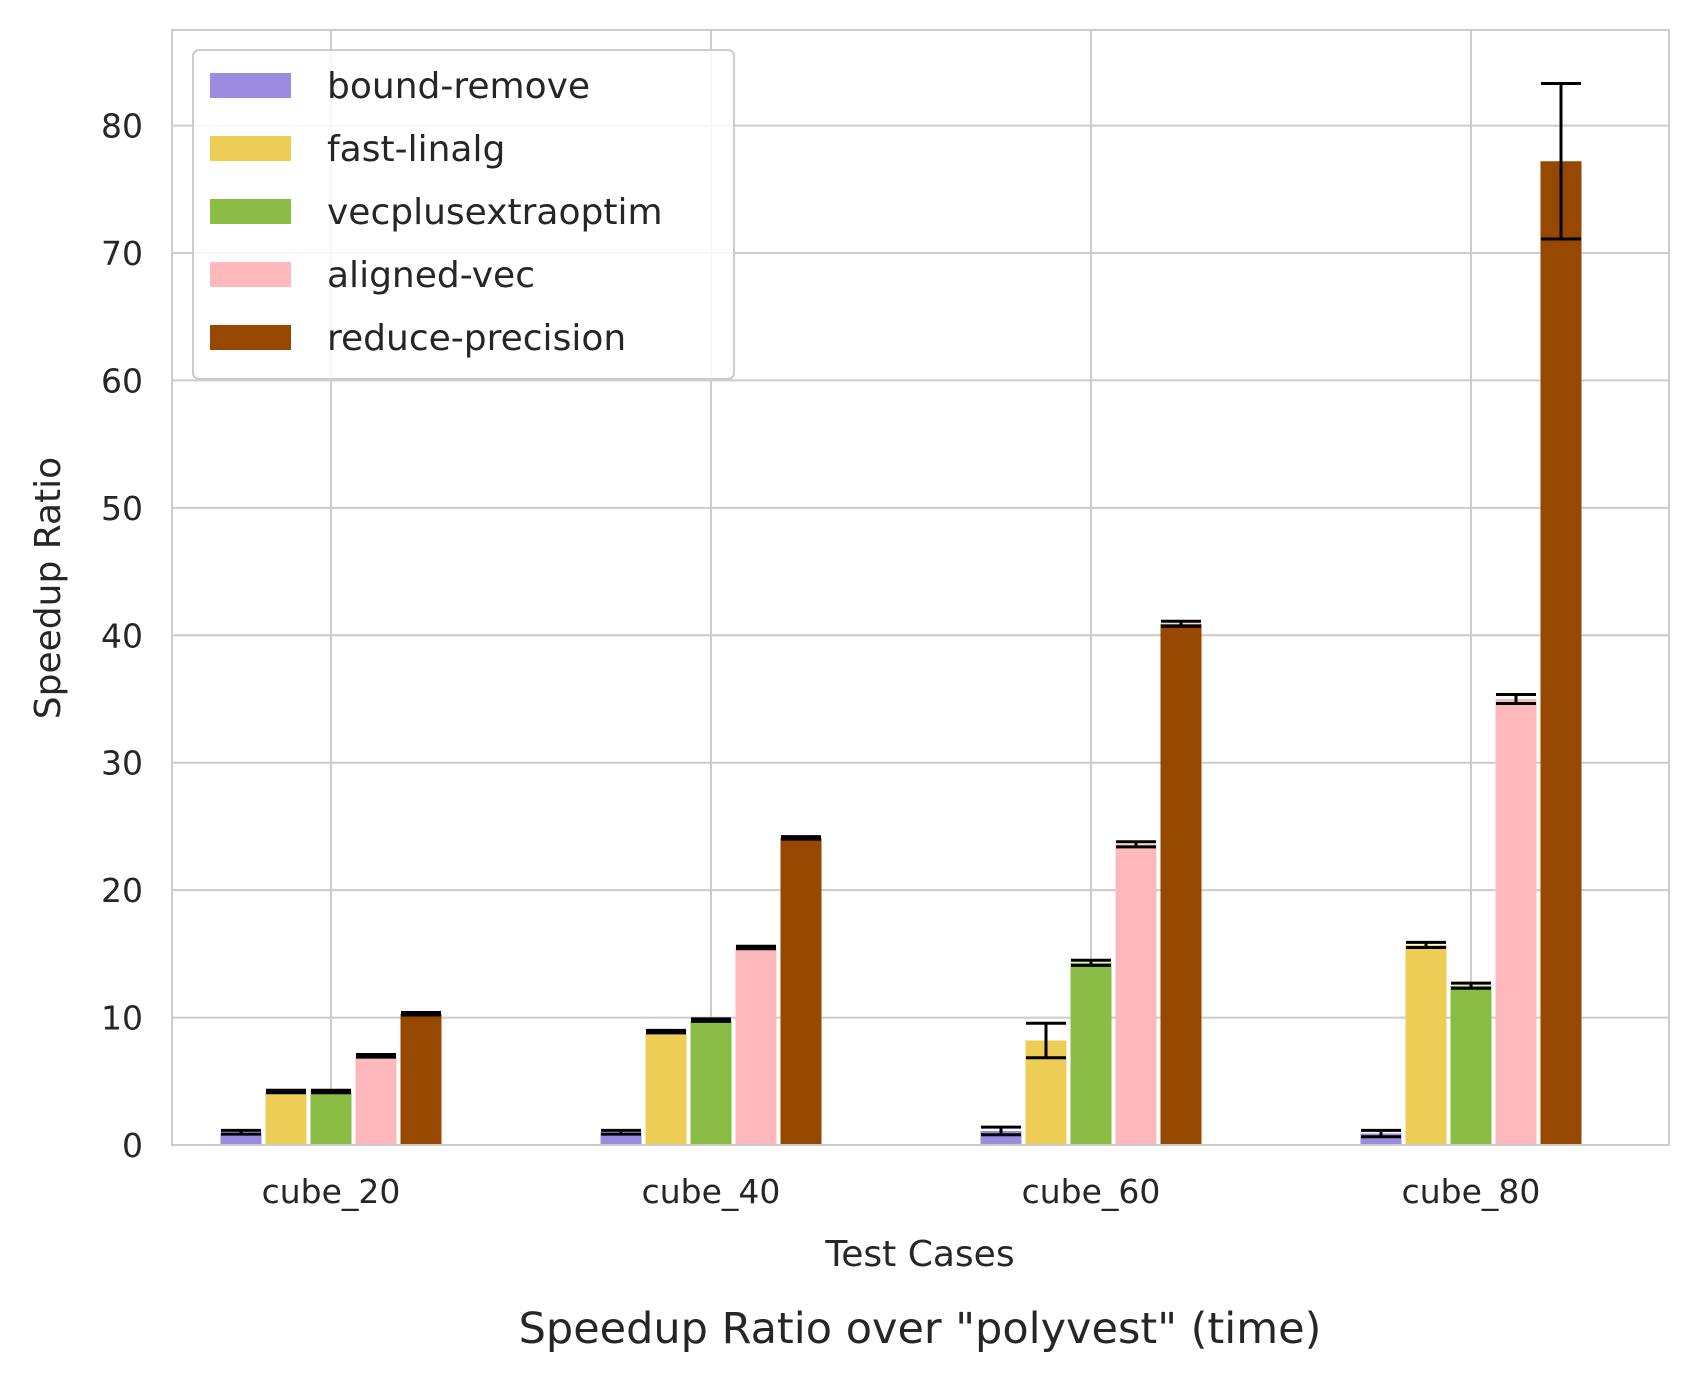 The width and height of the screenshot is (1688, 1375). I want to click on y-tick-label: 20, so click(122, 890).